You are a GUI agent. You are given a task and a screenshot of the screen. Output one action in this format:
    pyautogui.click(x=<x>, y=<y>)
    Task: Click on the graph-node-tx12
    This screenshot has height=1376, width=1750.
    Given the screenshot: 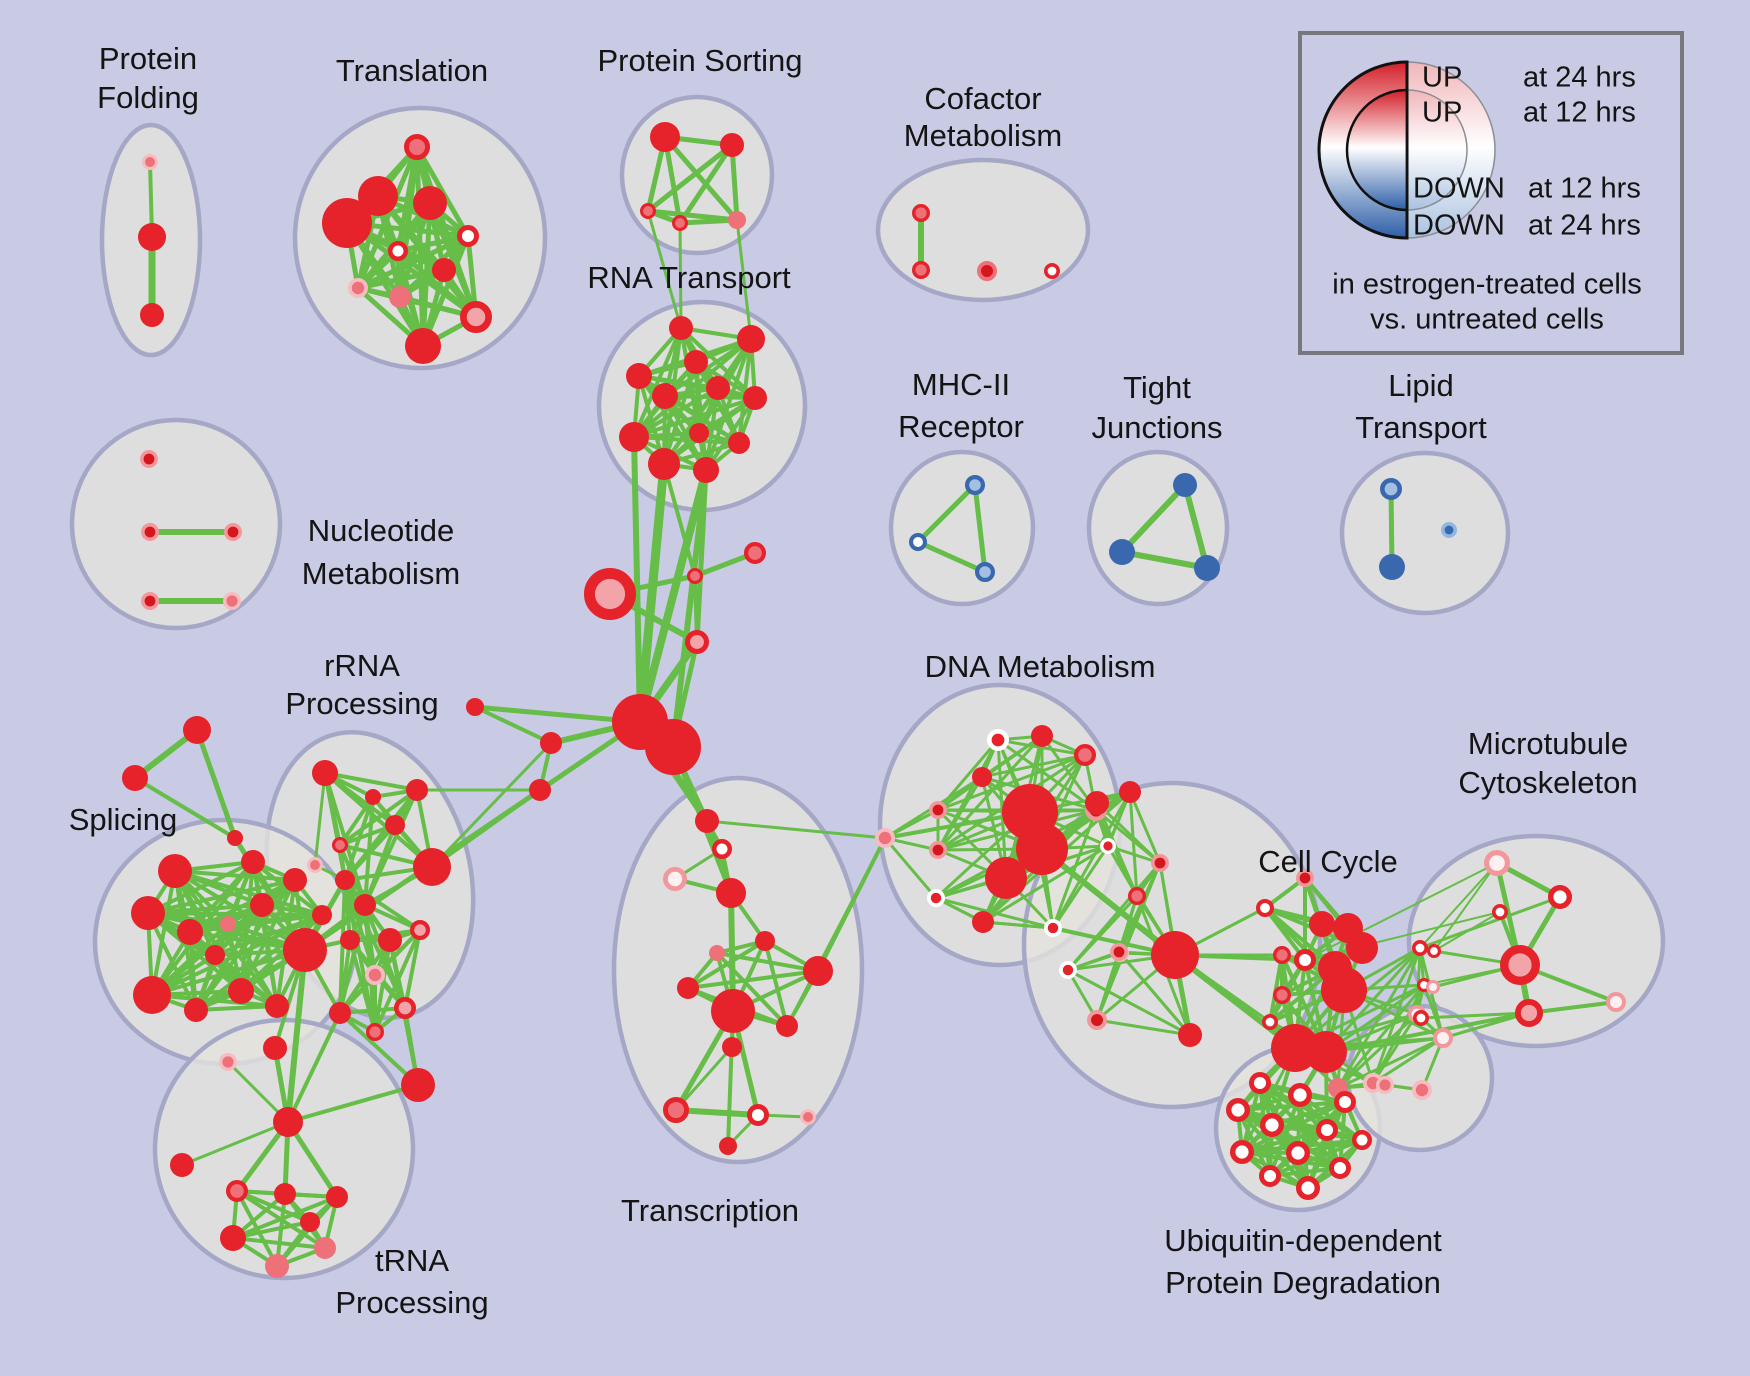 What is the action you would take?
    pyautogui.click(x=675, y=1109)
    